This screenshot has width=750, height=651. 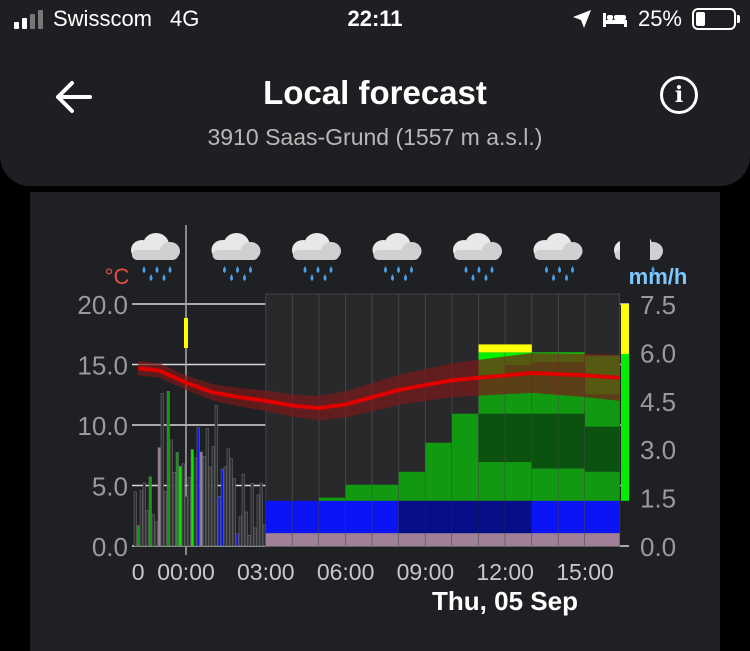 What do you see at coordinates (658, 426) in the screenshot?
I see `right-axis-ticks: 7.5 6.0 4.5 3.0 1.5 0.0` at bounding box center [658, 426].